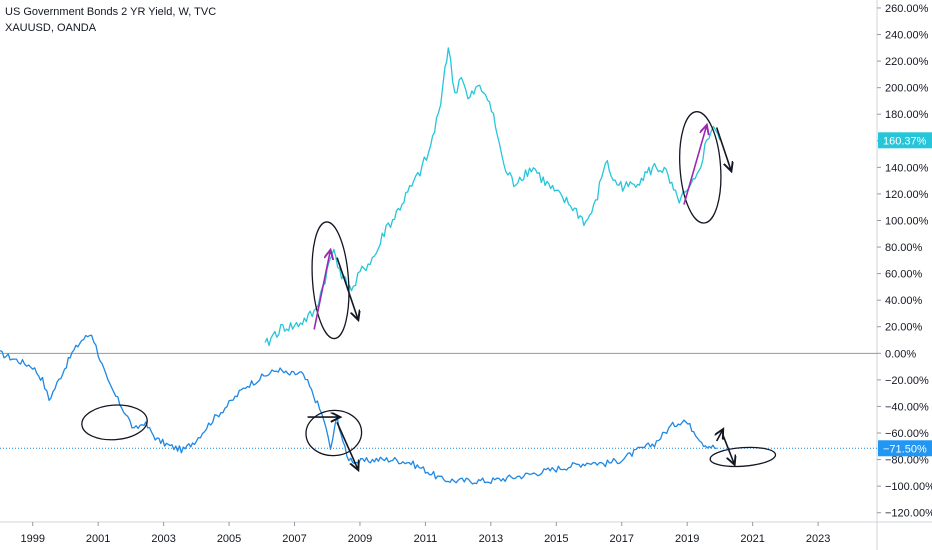 The width and height of the screenshot is (932, 550). I want to click on legend-bond-series: US Government Bonds 2 YR Yield, W, TVC, so click(111, 12).